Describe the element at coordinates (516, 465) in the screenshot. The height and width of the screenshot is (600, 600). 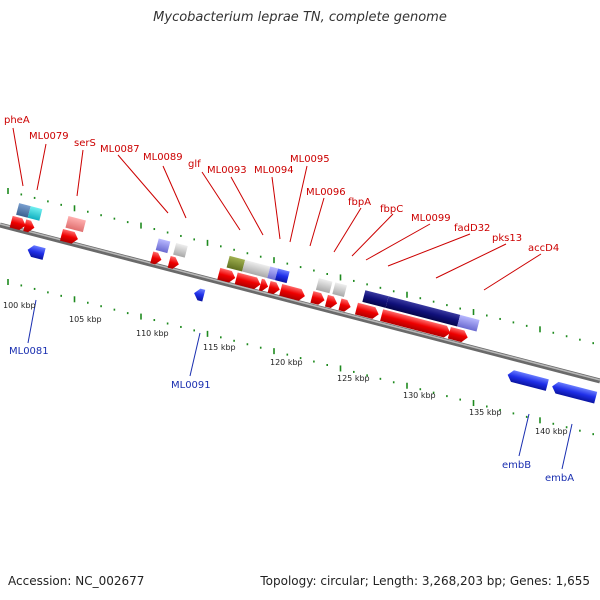
I see `gene-label: embB` at that location.